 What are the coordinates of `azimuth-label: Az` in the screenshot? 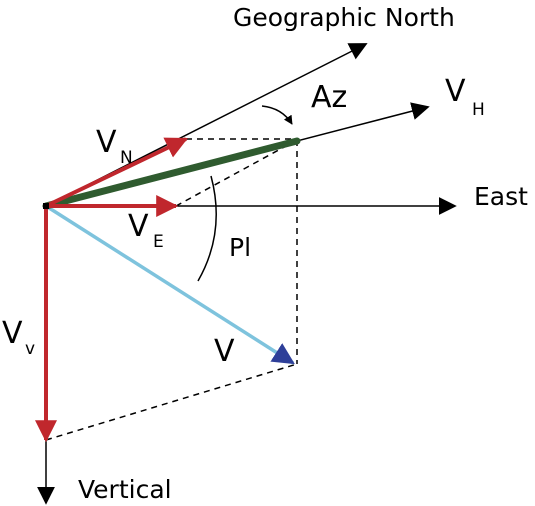 It's located at (329, 97).